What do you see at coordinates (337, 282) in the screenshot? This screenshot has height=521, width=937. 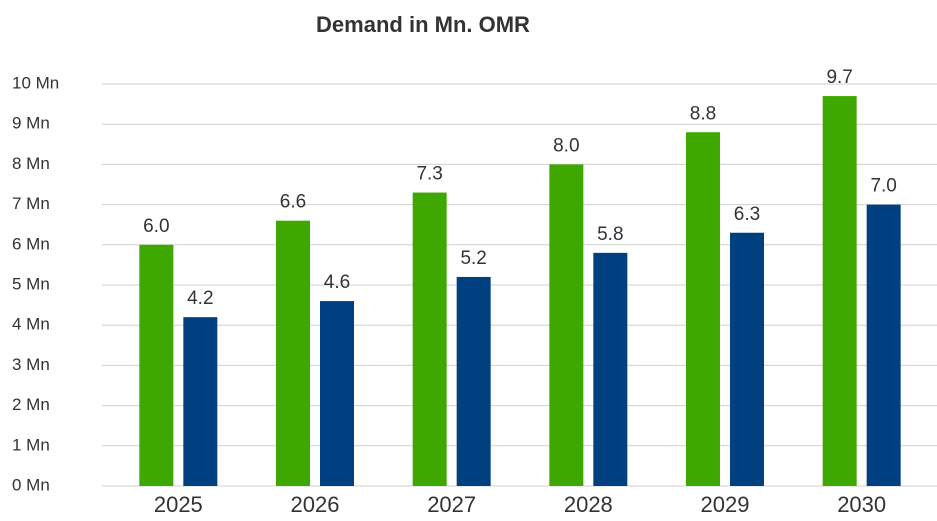 I see `value-label: 4.6` at bounding box center [337, 282].